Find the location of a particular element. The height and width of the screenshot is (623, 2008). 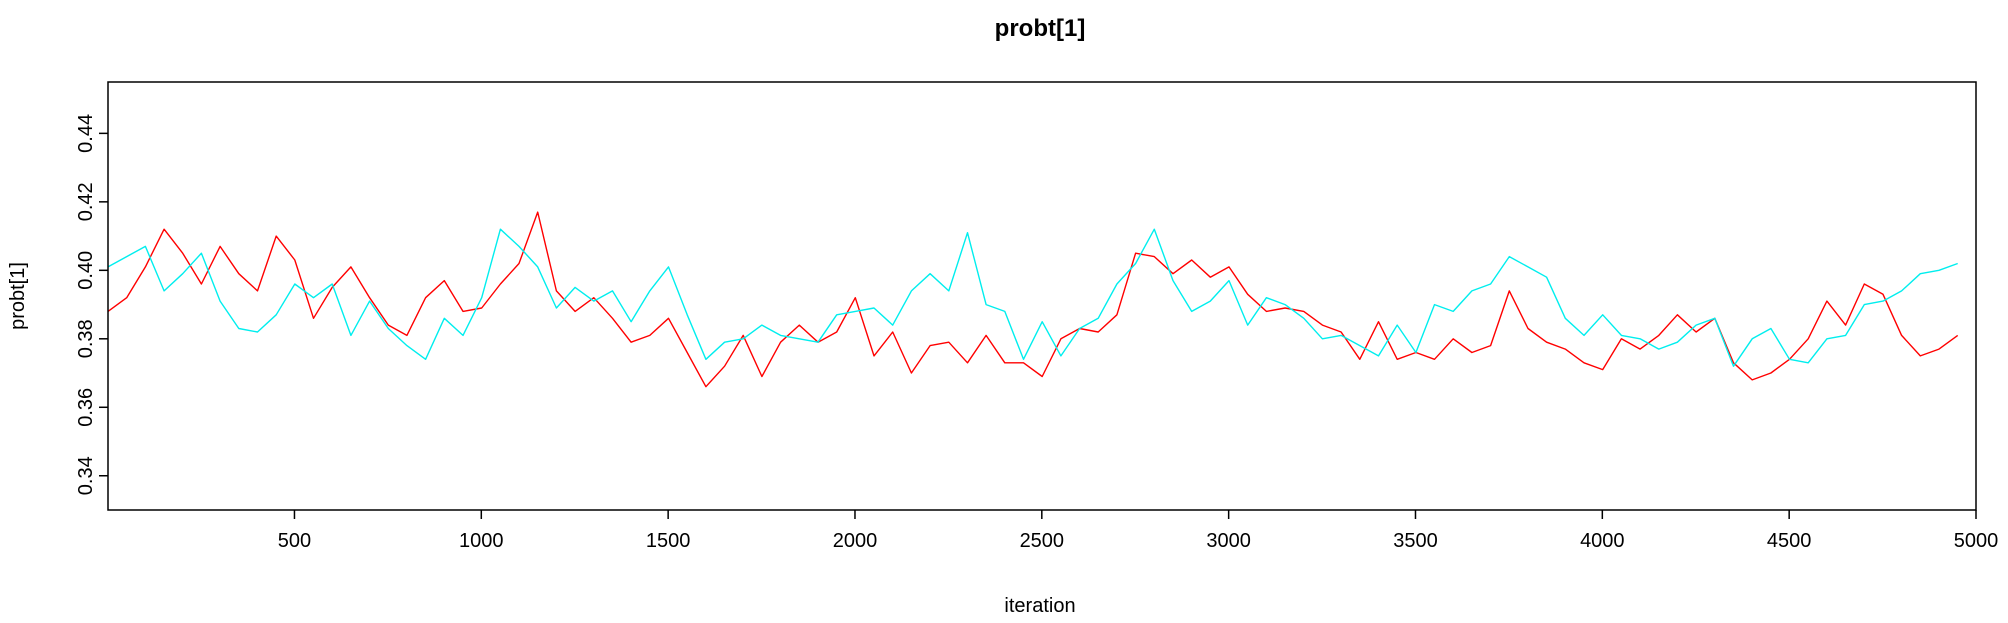

x-axis-label: iteration is located at coordinates (1039, 606).